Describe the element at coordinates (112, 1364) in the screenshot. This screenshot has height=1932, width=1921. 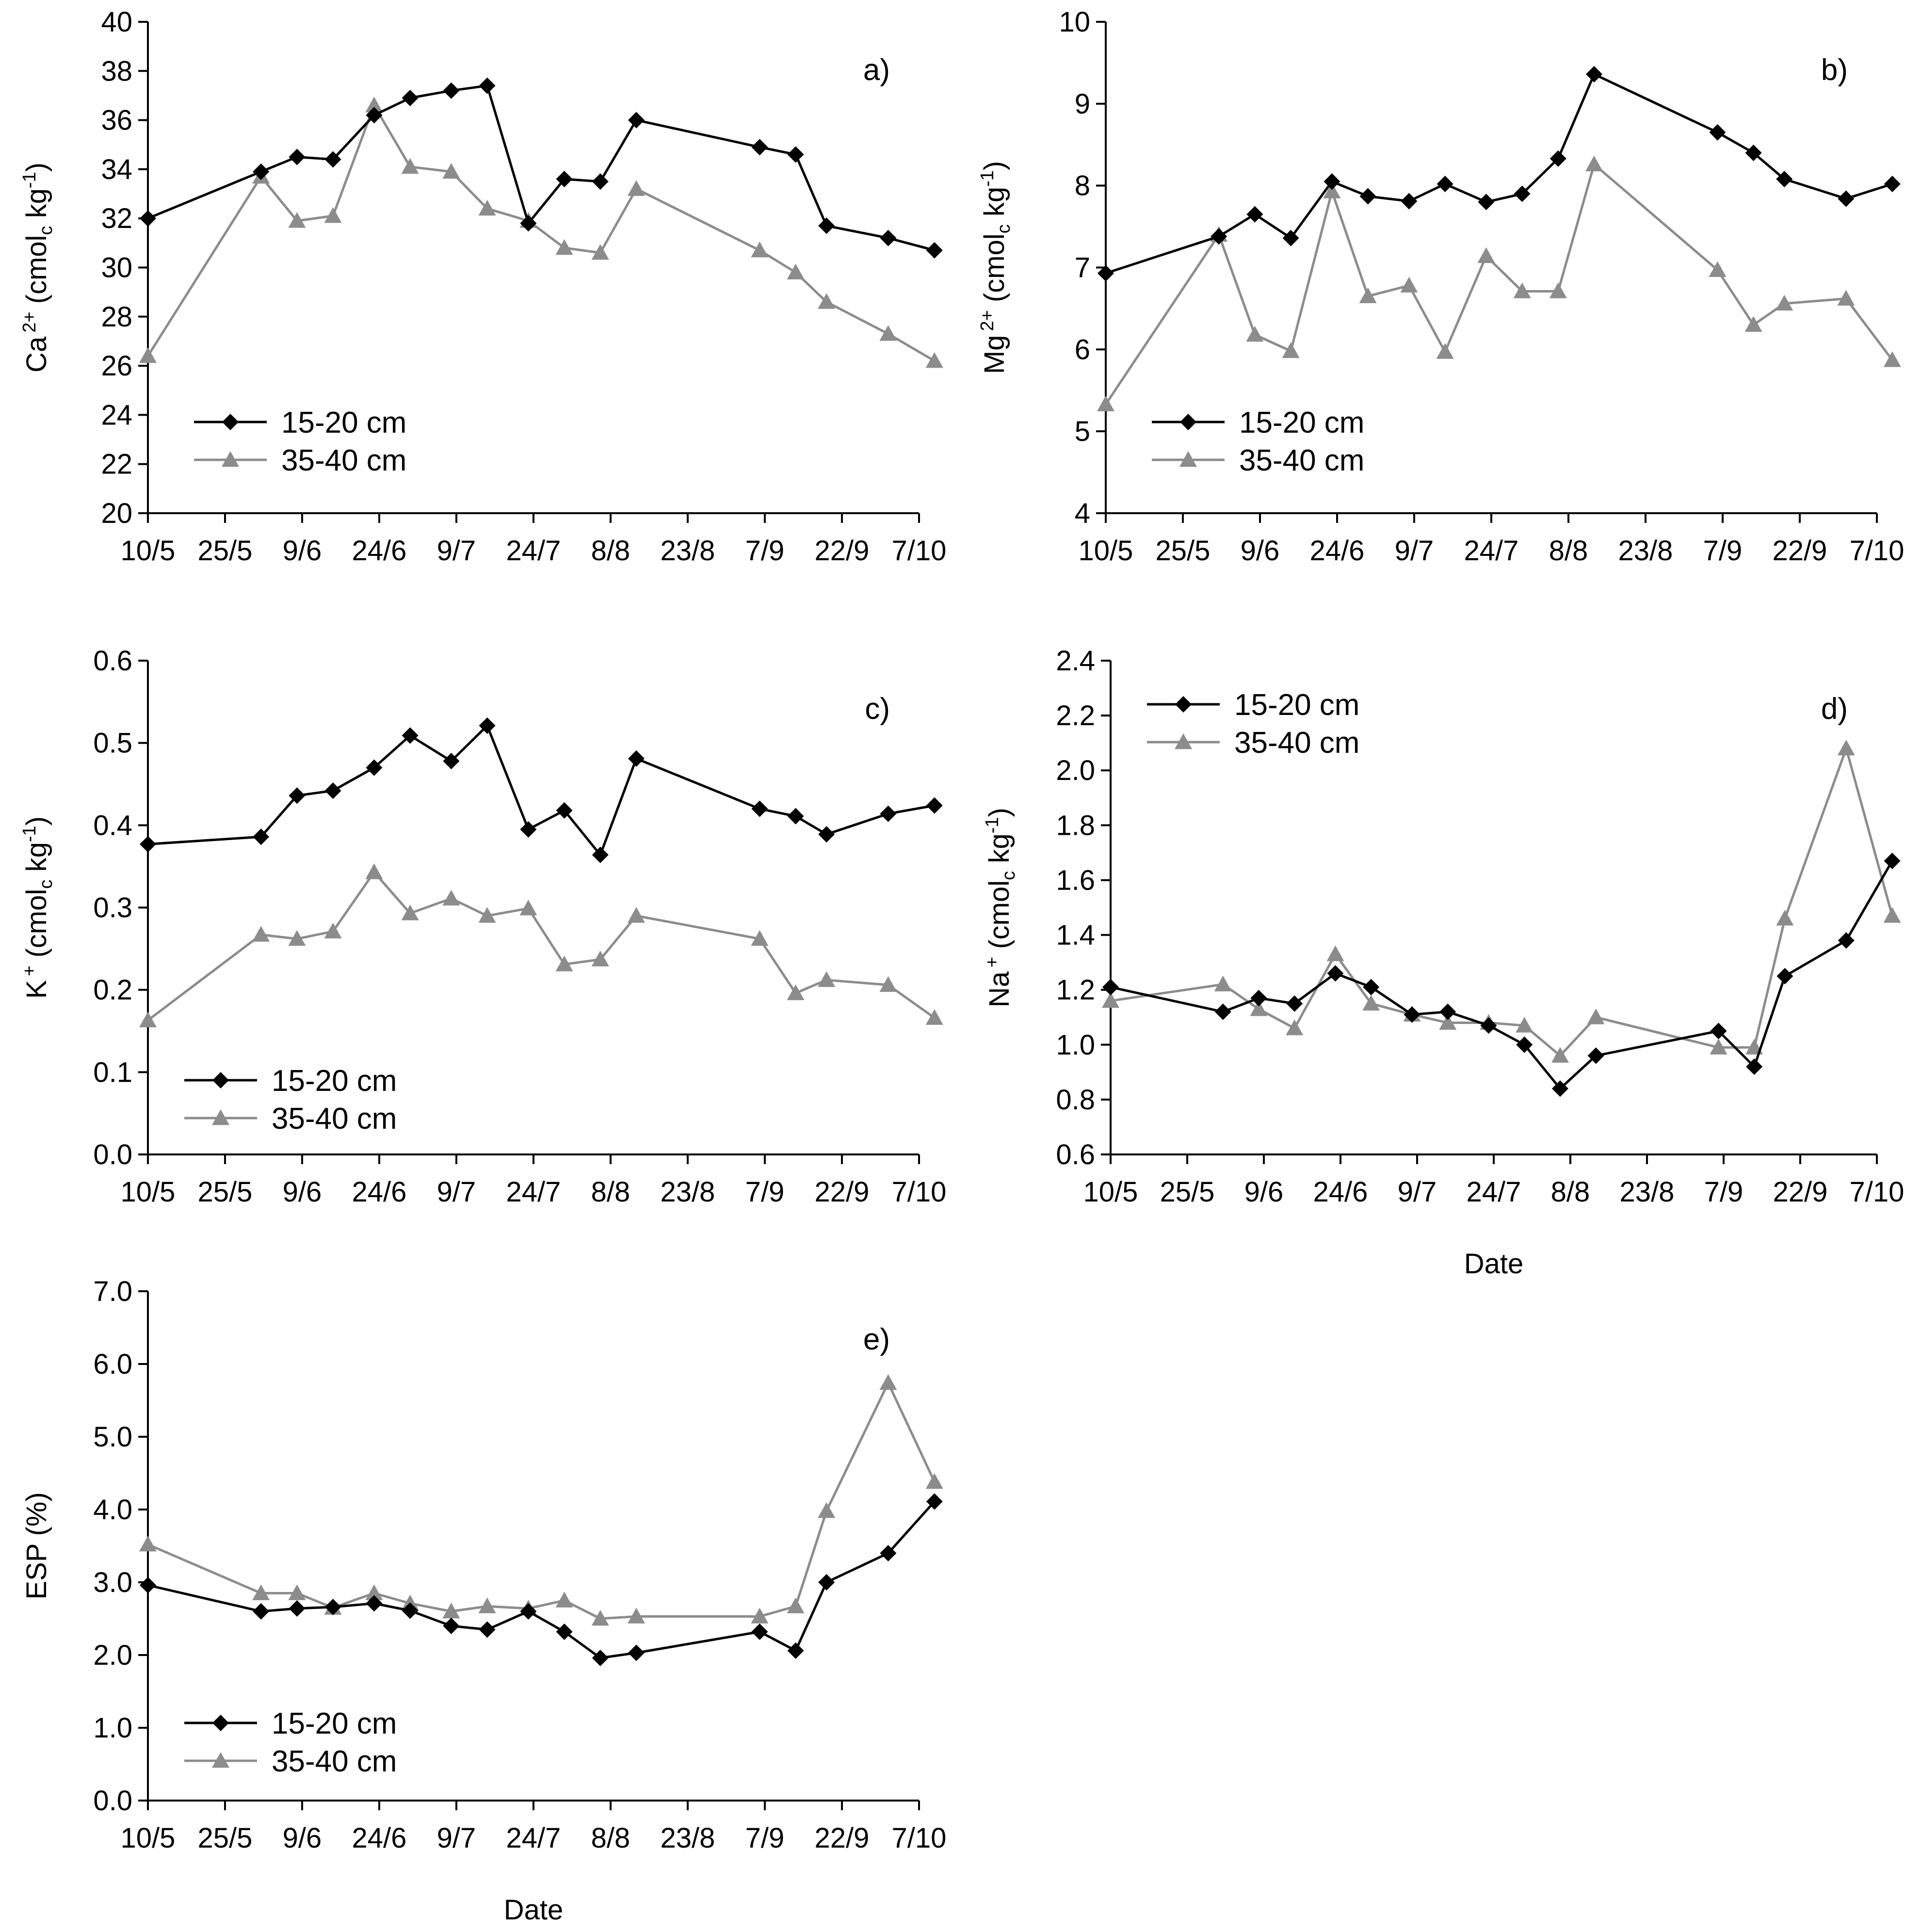
I see `y-tick-label: 6.0` at that location.